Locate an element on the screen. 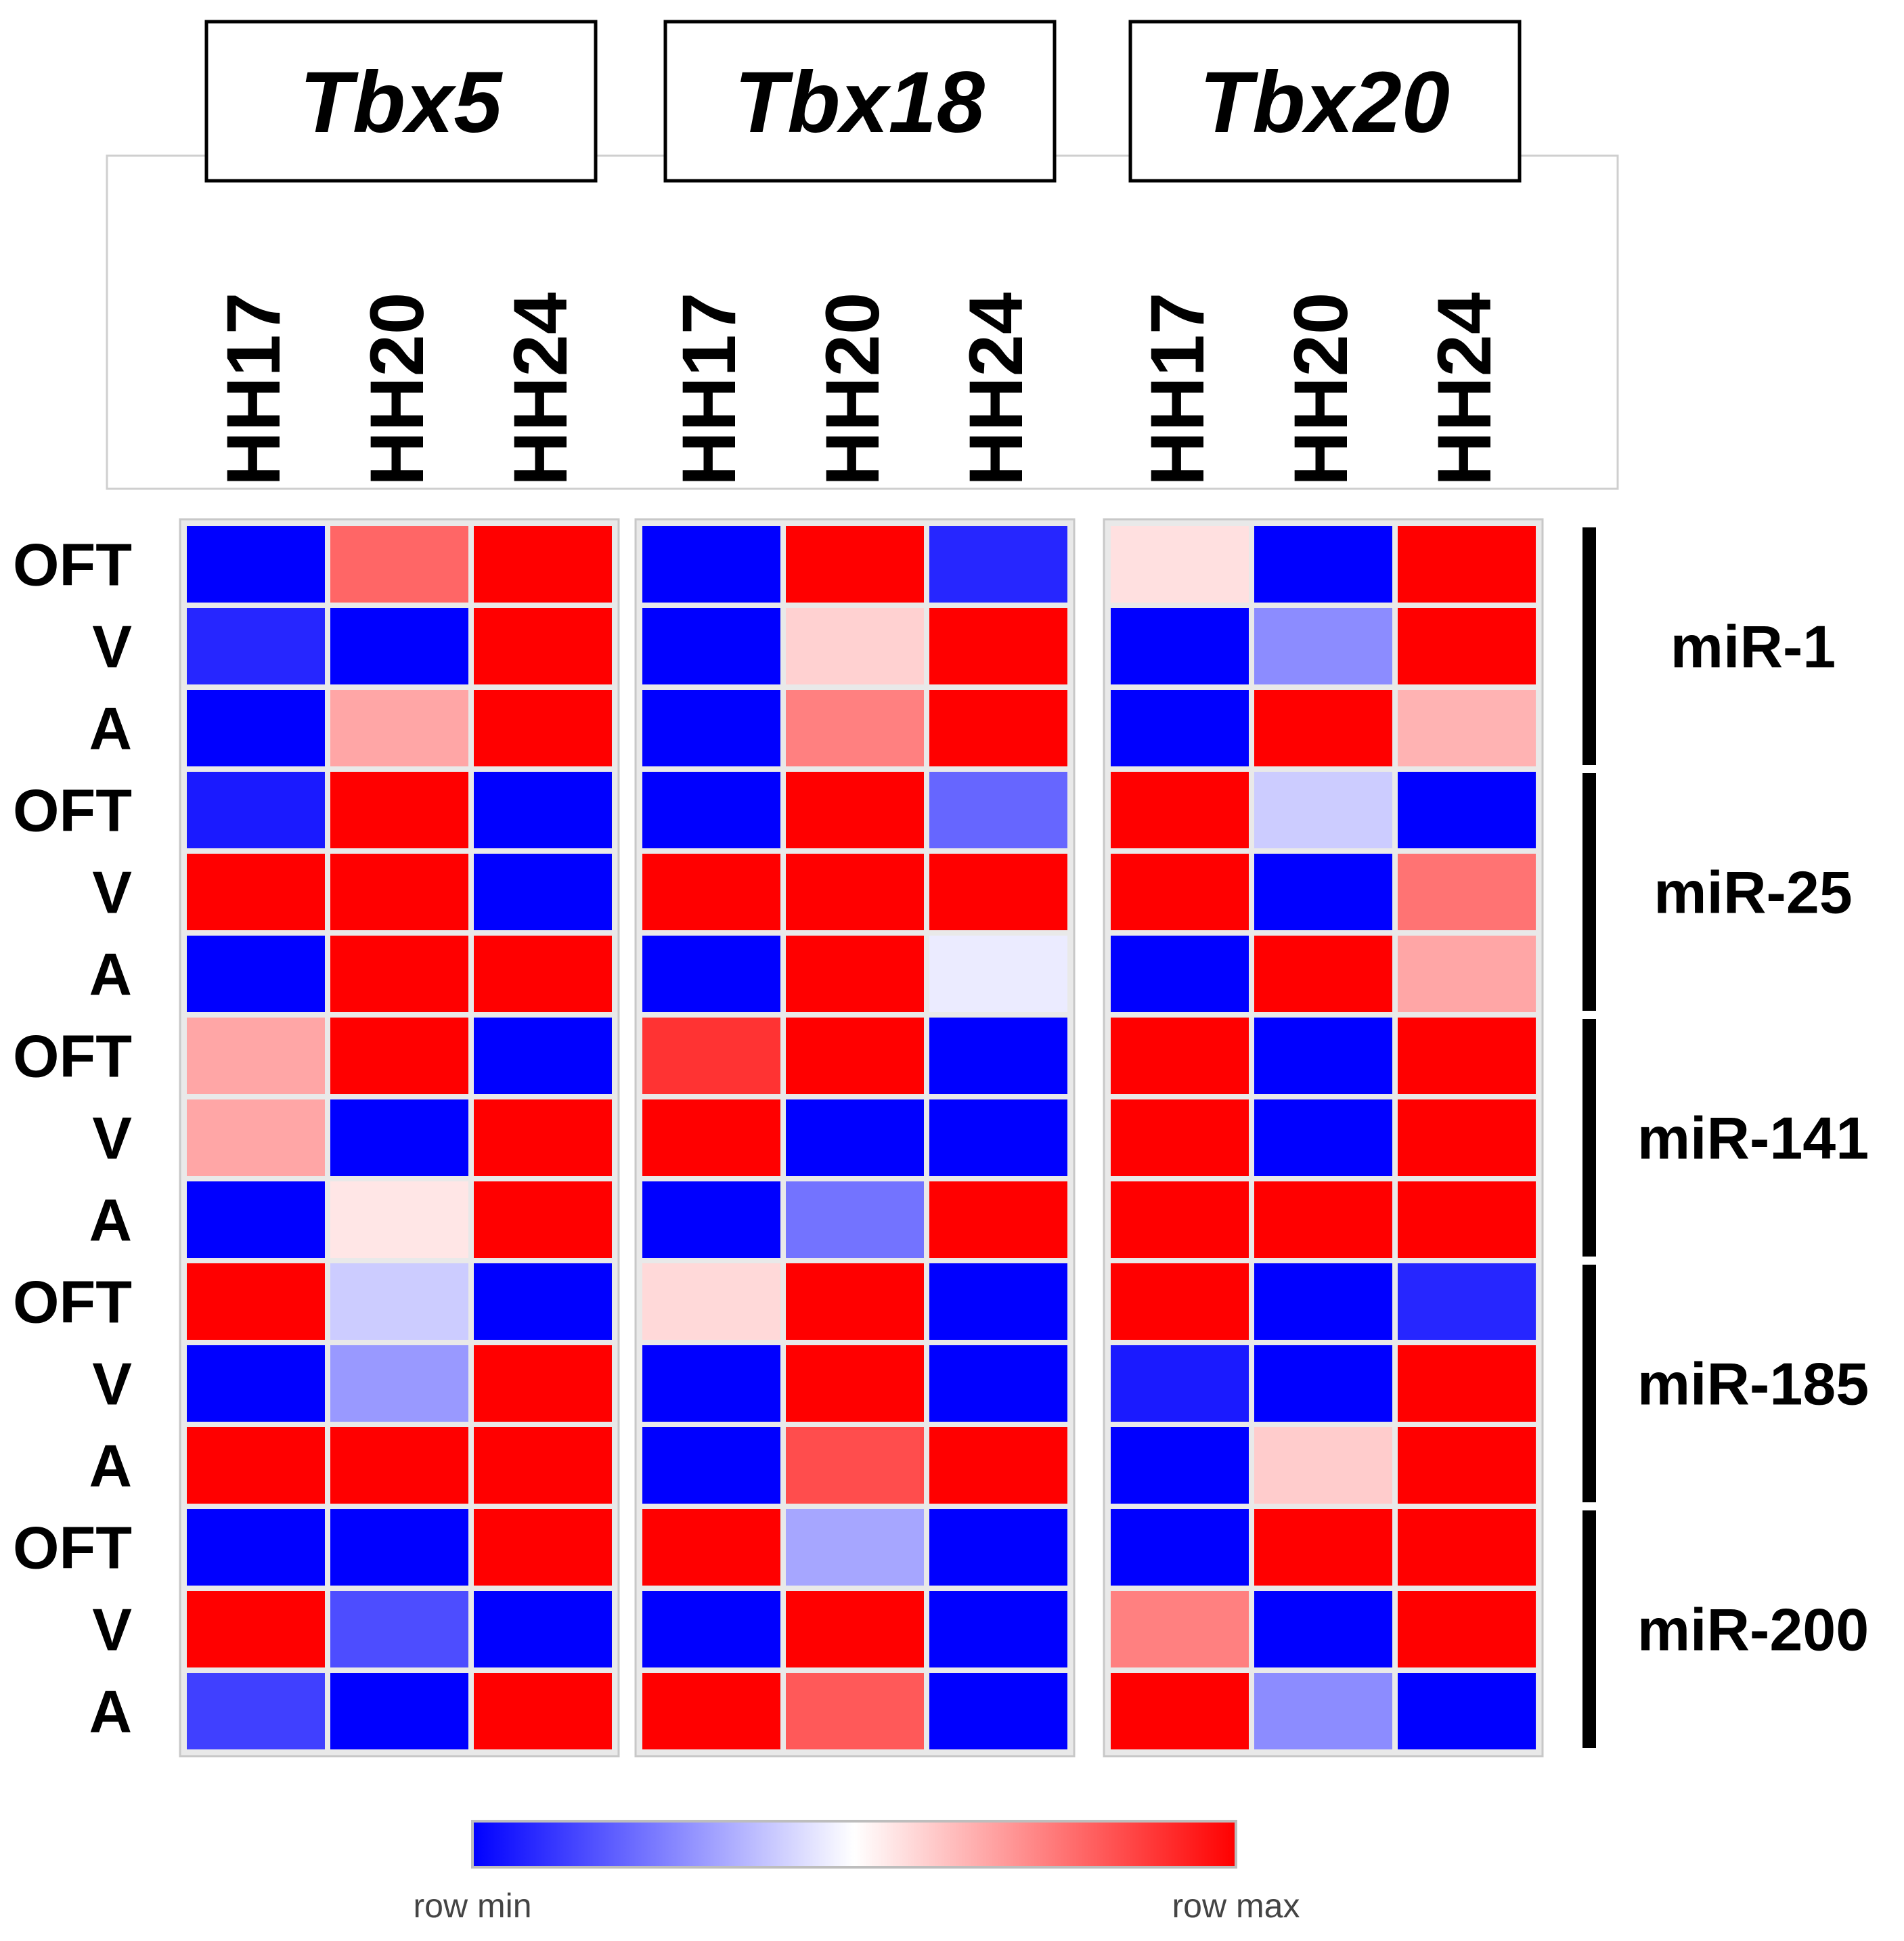 The width and height of the screenshot is (1904, 1941). group-label: miR-141 is located at coordinates (1753, 1138).